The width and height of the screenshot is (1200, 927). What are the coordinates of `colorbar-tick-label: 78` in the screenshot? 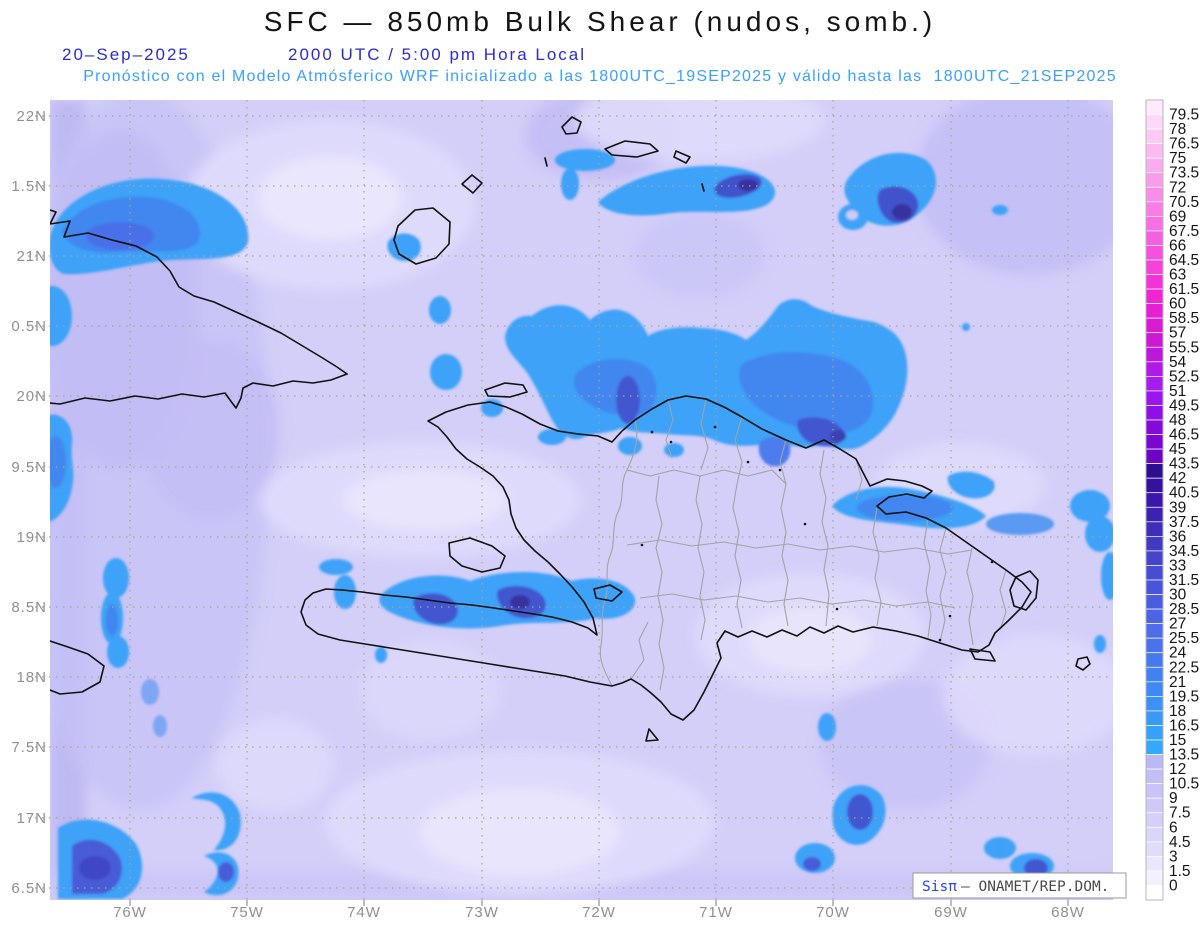 It's located at (1177, 129).